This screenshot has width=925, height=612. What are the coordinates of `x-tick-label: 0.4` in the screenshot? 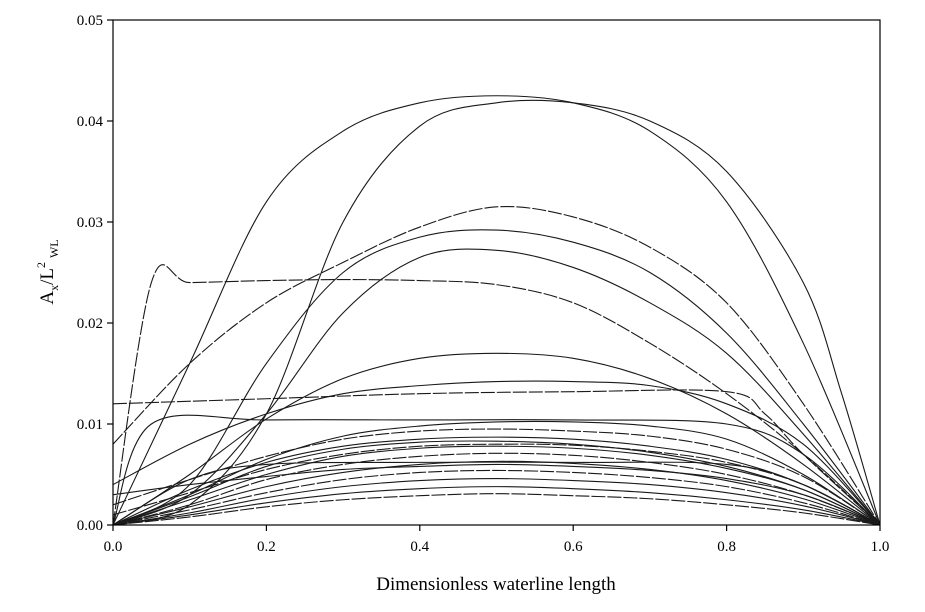 It's located at (419, 547).